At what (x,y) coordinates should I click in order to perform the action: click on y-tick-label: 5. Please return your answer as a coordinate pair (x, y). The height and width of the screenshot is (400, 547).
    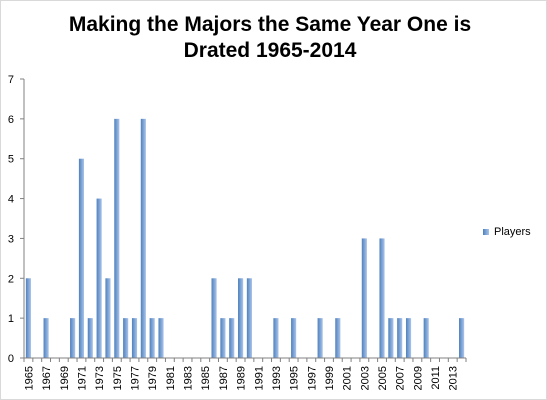
    Looking at the image, I should click on (11, 160).